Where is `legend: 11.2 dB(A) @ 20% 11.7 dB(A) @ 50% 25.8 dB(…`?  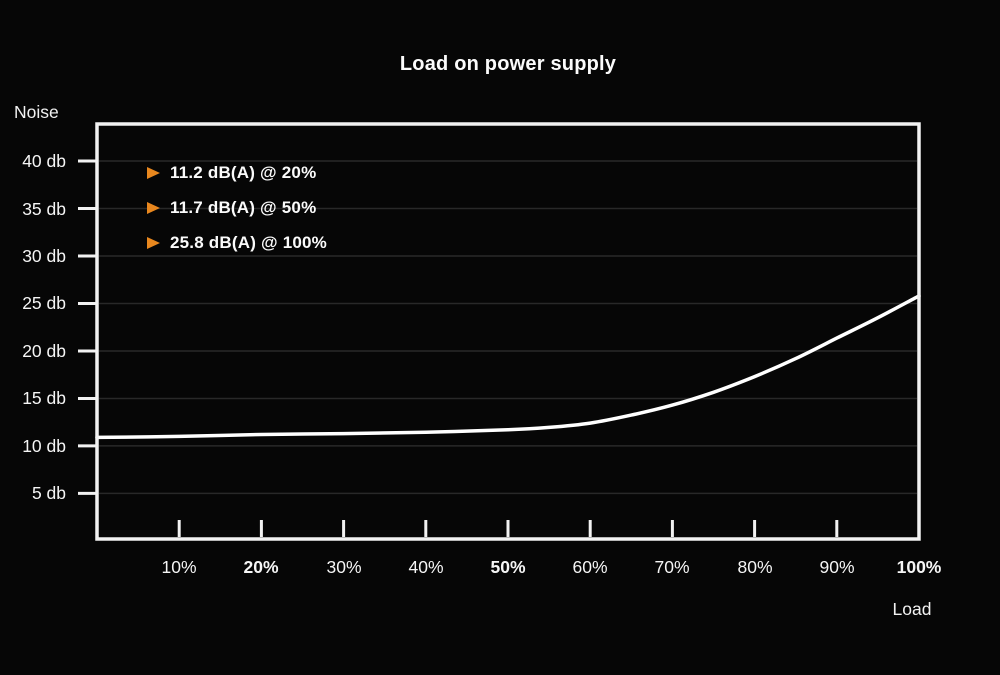 legend: 11.2 dB(A) @ 20% 11.7 dB(A) @ 50% 25.8 dB(… is located at coordinates (237, 214).